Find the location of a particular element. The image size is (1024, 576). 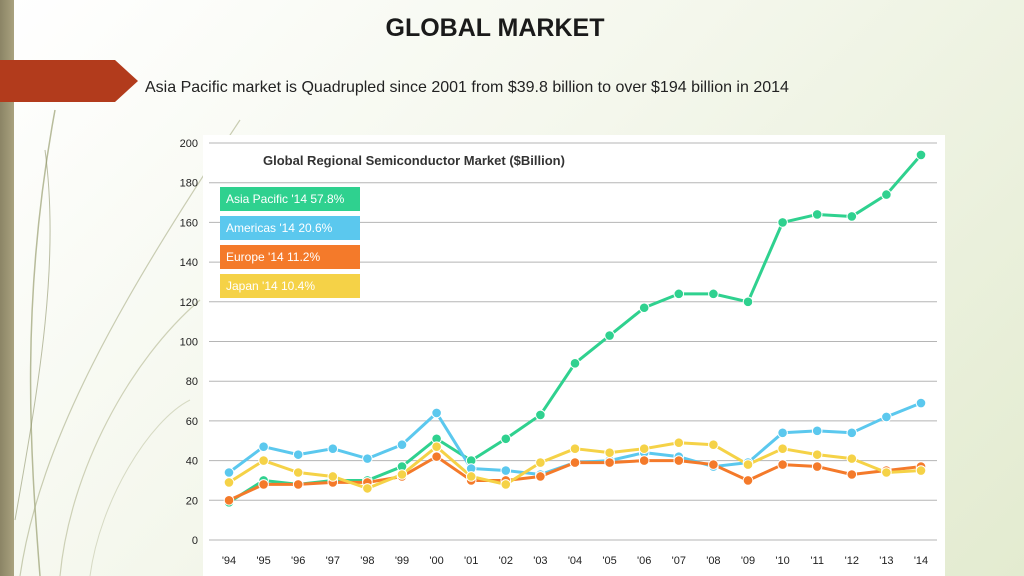

x-tick-label: '96 is located at coordinates (298, 561).